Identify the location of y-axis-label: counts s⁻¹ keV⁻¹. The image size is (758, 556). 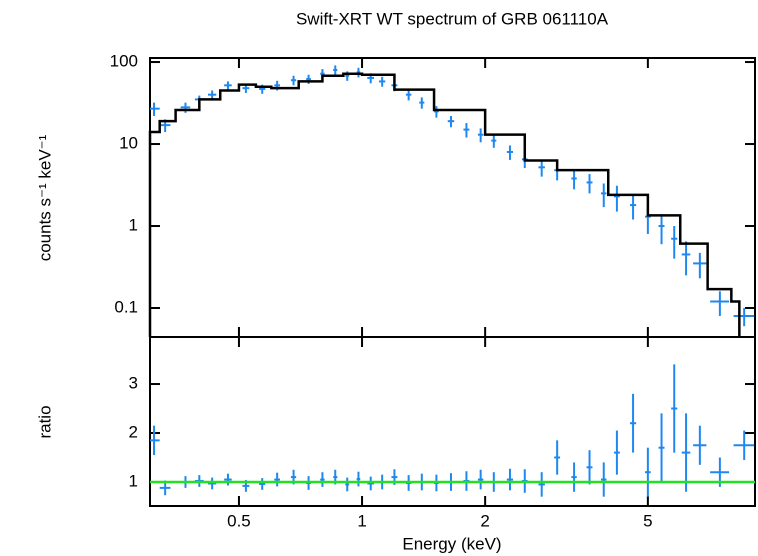
(44, 197).